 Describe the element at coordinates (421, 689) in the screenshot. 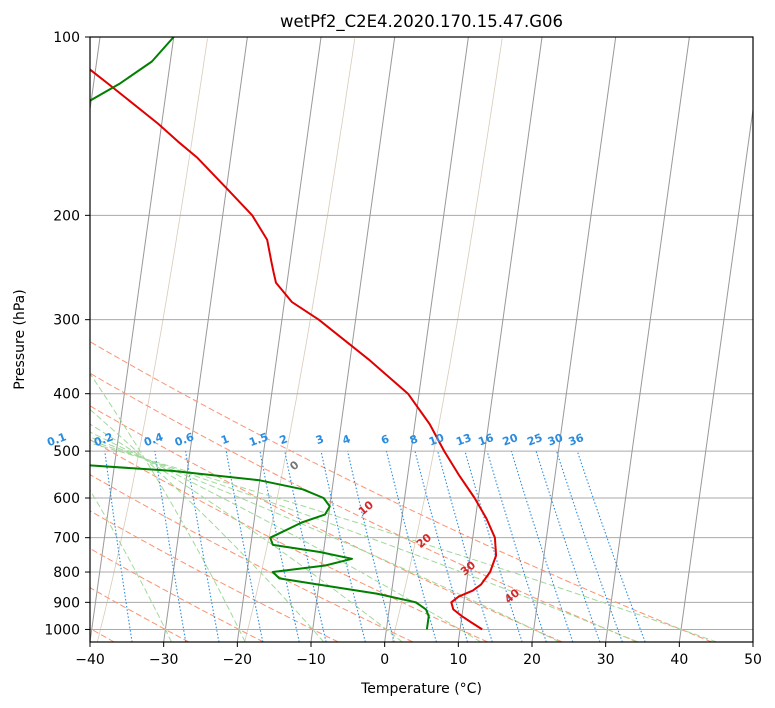

I see `x-axis-label: Temperature (°C)` at that location.